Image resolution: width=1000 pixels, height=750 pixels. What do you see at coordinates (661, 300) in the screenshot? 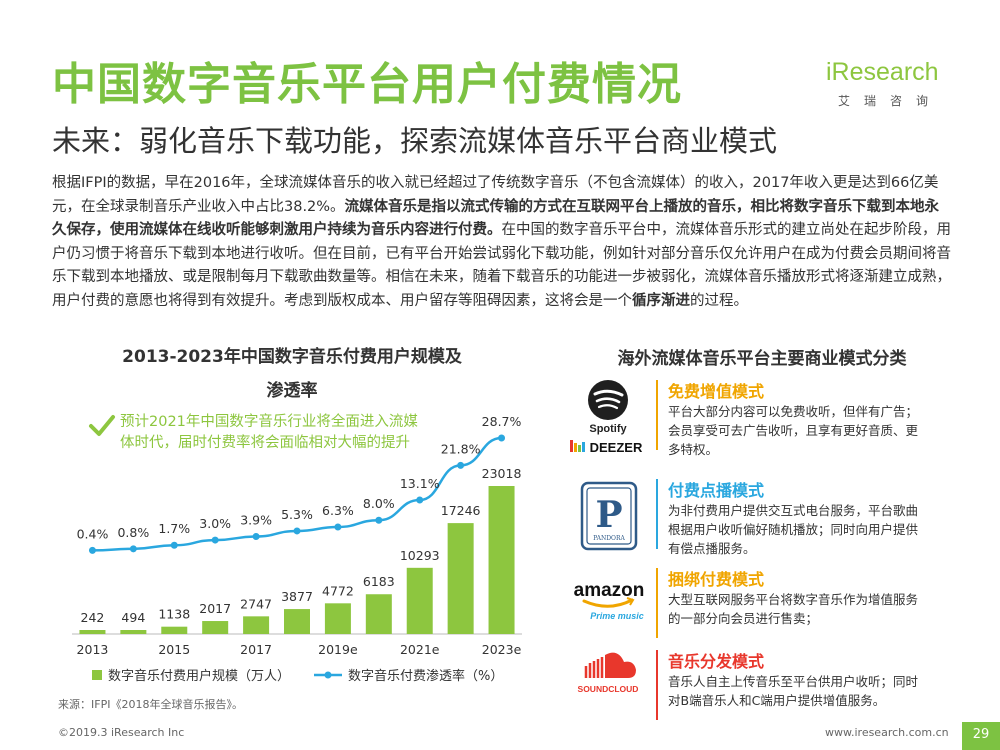
I see `para-highlight-2: 循序渐进` at bounding box center [661, 300].